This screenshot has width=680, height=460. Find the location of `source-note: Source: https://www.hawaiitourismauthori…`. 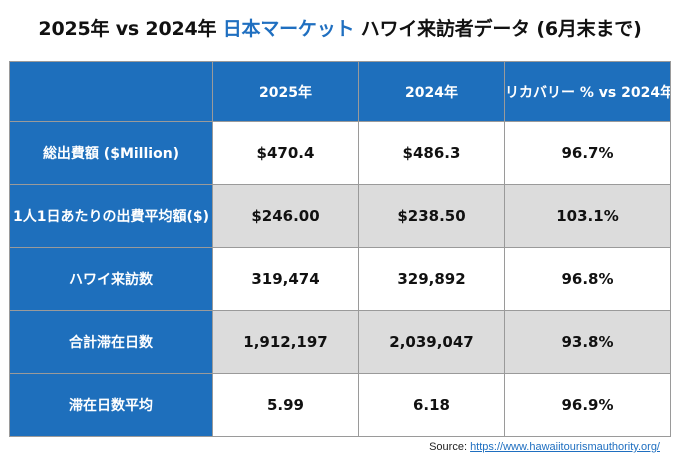

source-note: Source: https://www.hawaiitourismauthori… is located at coordinates (544, 447).